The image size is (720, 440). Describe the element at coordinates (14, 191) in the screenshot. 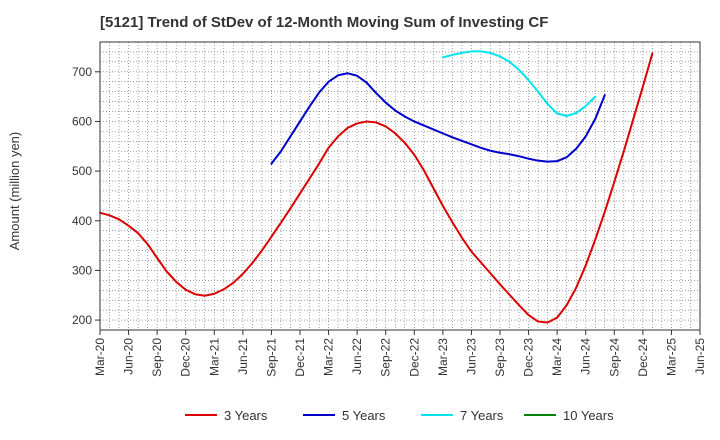

I see `y-axis-label: Amount (million yen)` at that location.